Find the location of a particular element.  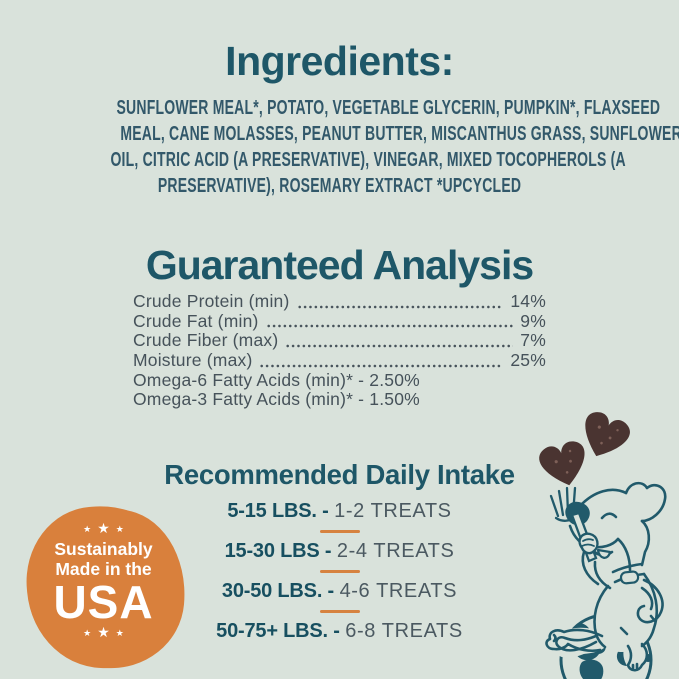

analysis-row: Omega-6 Fatty Acids (min)* - 2.50% is located at coordinates (339, 380).